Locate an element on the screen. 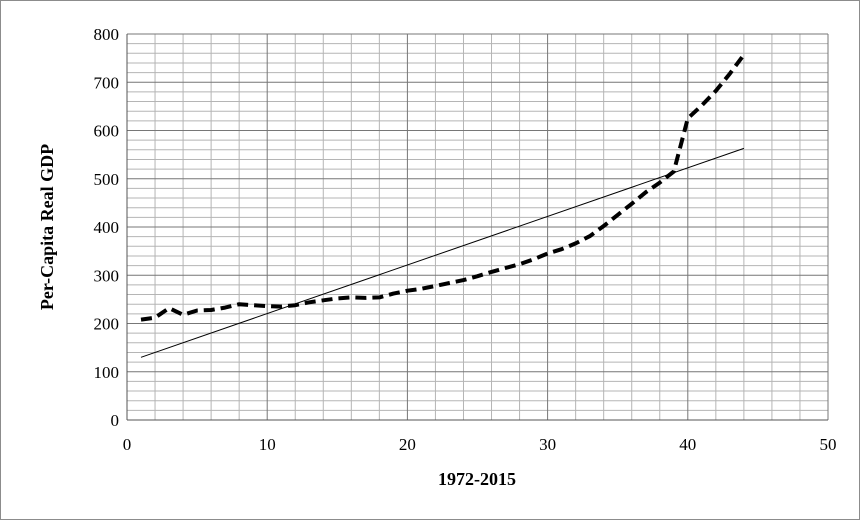 The width and height of the screenshot is (860, 520). x-tick-label: 40 is located at coordinates (687, 444).